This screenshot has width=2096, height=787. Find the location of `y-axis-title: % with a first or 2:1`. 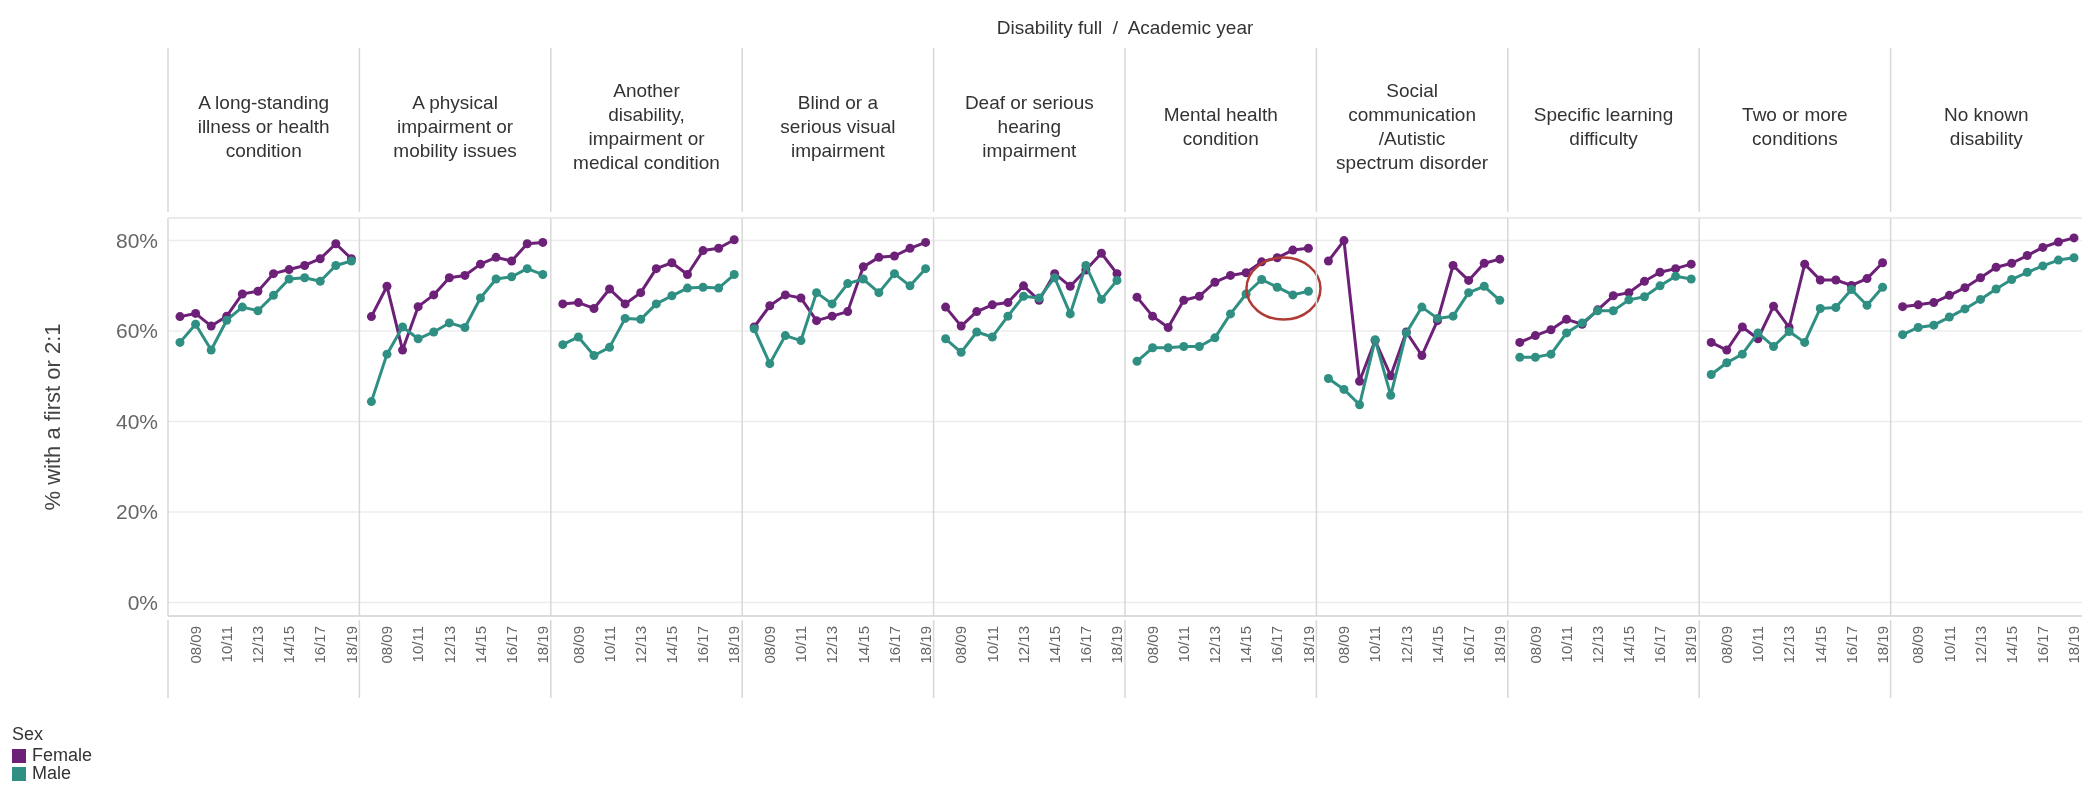

y-axis-title: % with a first or 2:1 is located at coordinates (52, 417).